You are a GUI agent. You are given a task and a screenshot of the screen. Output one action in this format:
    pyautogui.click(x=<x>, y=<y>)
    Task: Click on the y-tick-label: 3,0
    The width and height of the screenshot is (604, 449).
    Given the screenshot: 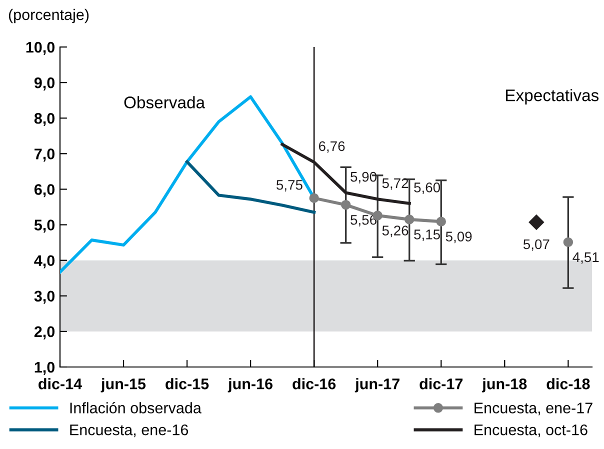 What is the action you would take?
    pyautogui.click(x=44, y=297)
    